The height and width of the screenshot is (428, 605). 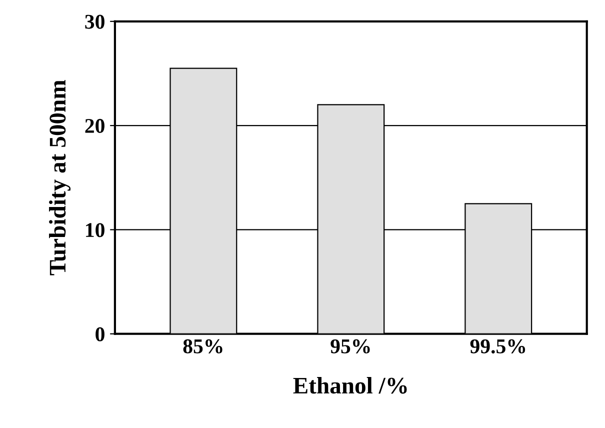 What do you see at coordinates (350, 346) in the screenshot?
I see `x-tick-label: 95%` at bounding box center [350, 346].